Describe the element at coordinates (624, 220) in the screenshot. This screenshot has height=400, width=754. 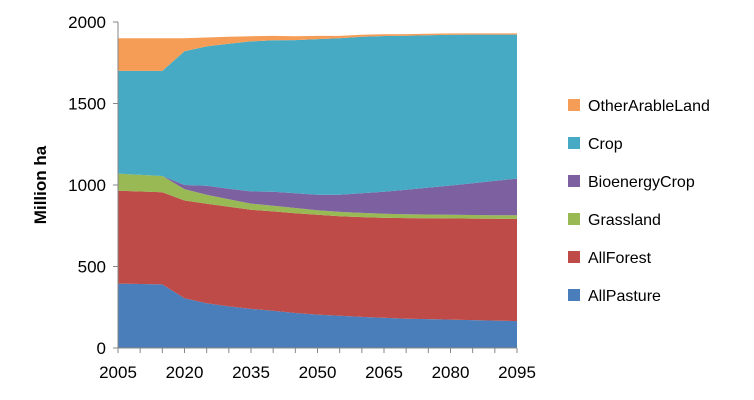
I see `legend-label: Grassland` at that location.